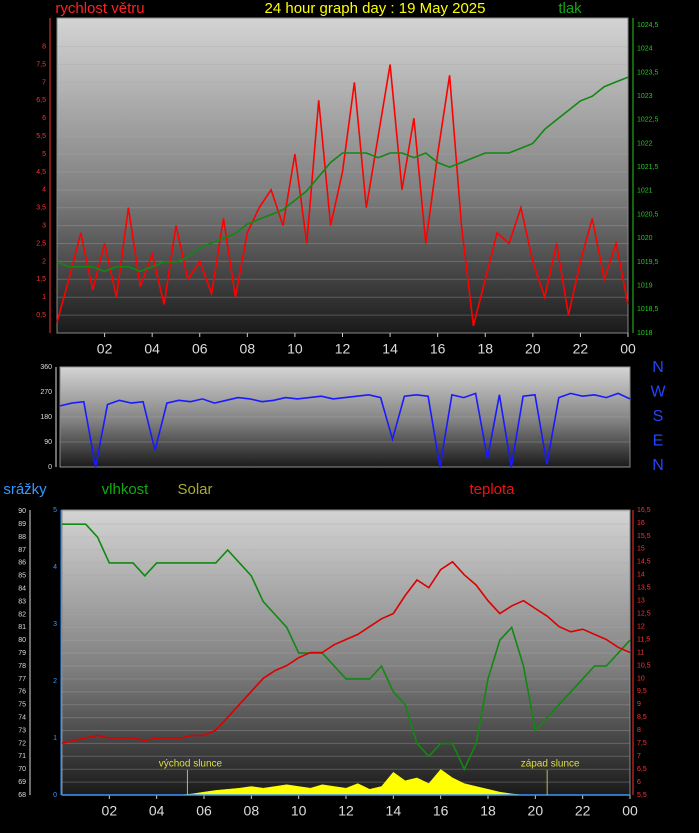 The width and height of the screenshot is (699, 833). Describe the element at coordinates (648, 262) in the screenshot. I see `y2-tick-label: 1019,5` at that location.